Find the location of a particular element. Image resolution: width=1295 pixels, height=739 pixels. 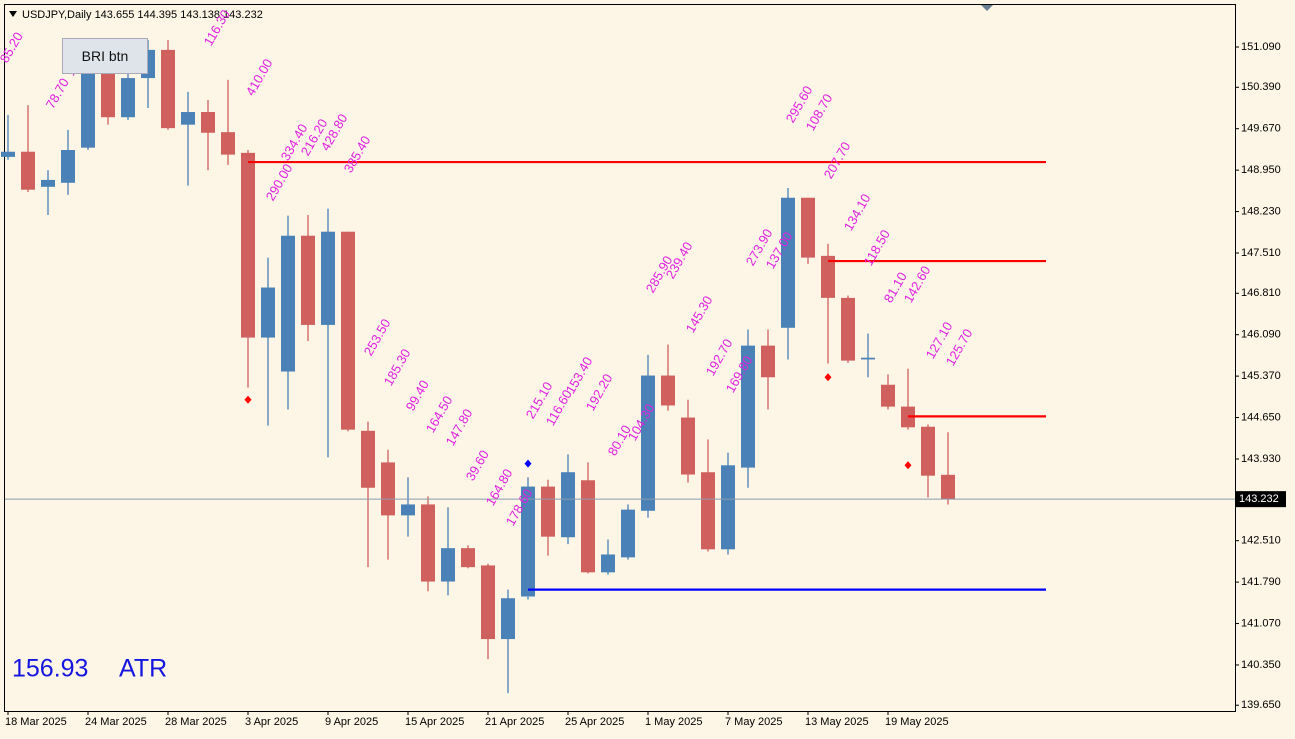

y-tick-label: 141.070 is located at coordinates (1261, 623).